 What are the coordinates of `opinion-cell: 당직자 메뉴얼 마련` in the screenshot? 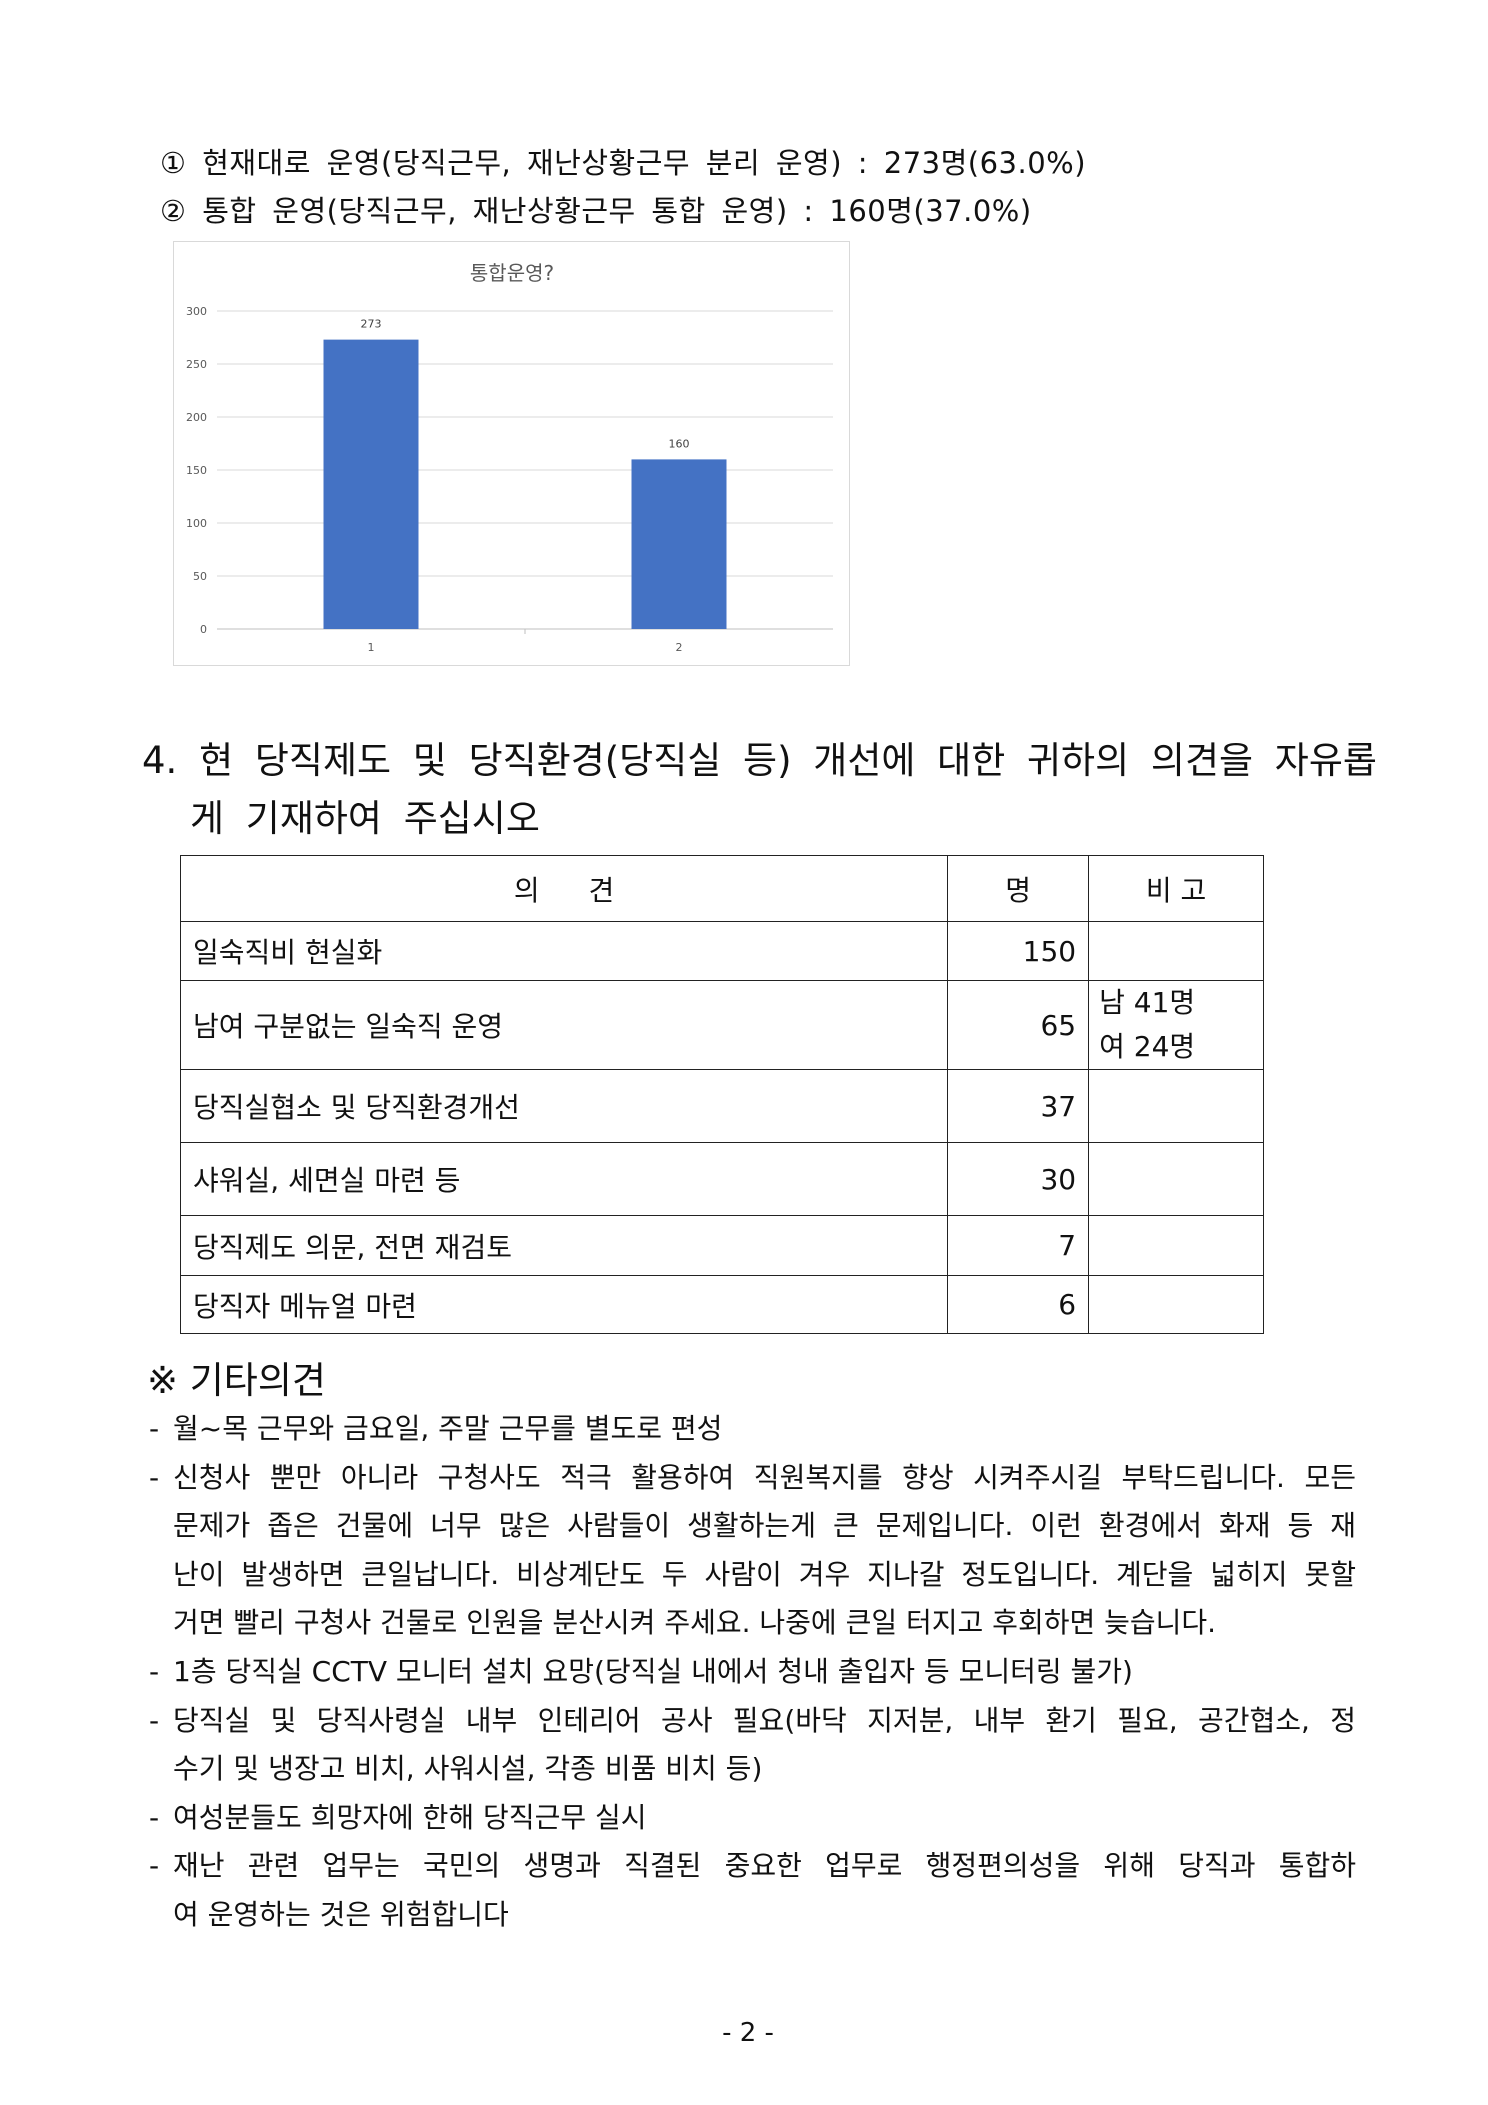 It's located at (564, 1304).